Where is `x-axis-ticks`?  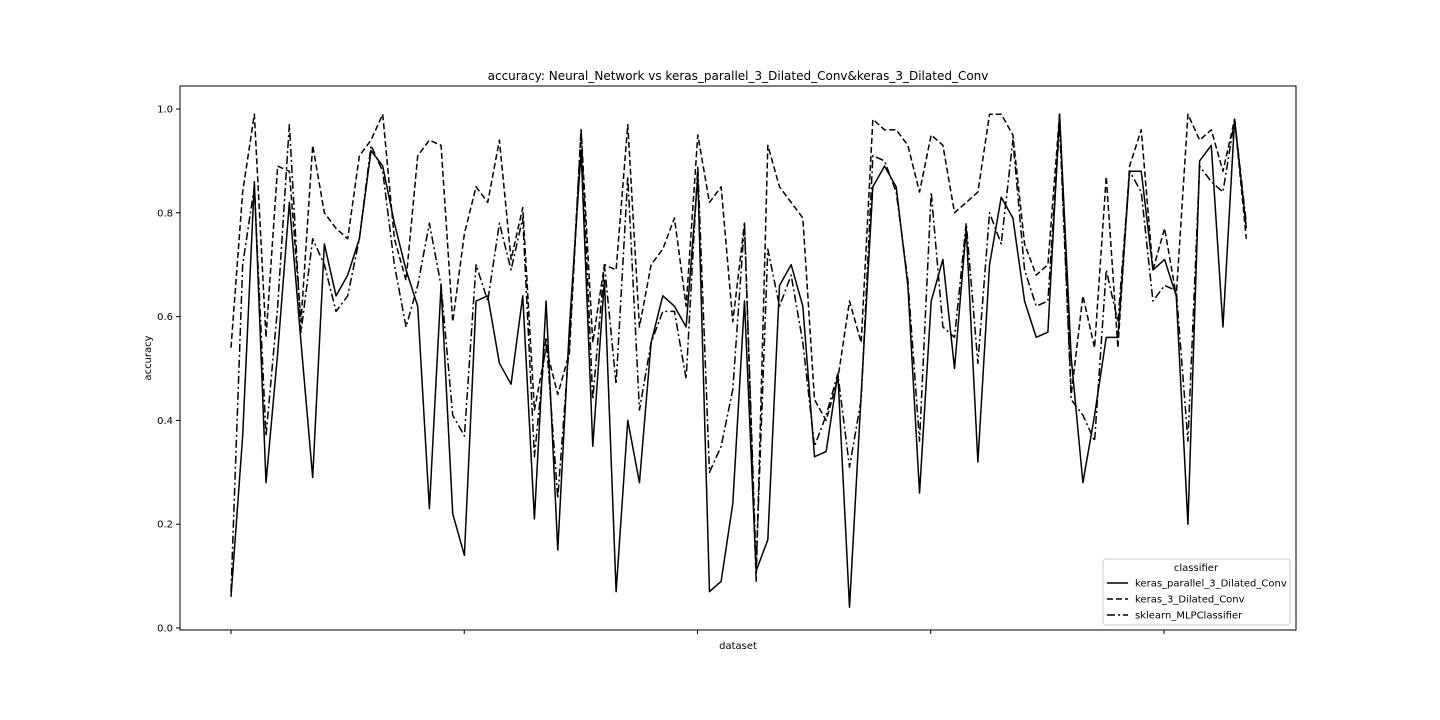
x-axis-ticks is located at coordinates (697, 632).